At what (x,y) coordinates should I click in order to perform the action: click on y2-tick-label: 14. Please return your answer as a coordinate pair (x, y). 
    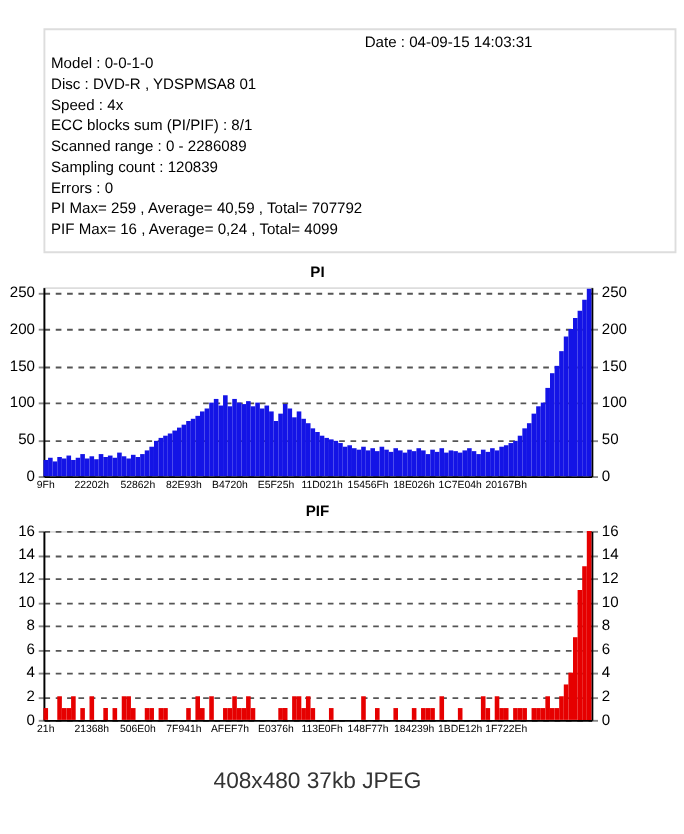
    Looking at the image, I should click on (610, 554).